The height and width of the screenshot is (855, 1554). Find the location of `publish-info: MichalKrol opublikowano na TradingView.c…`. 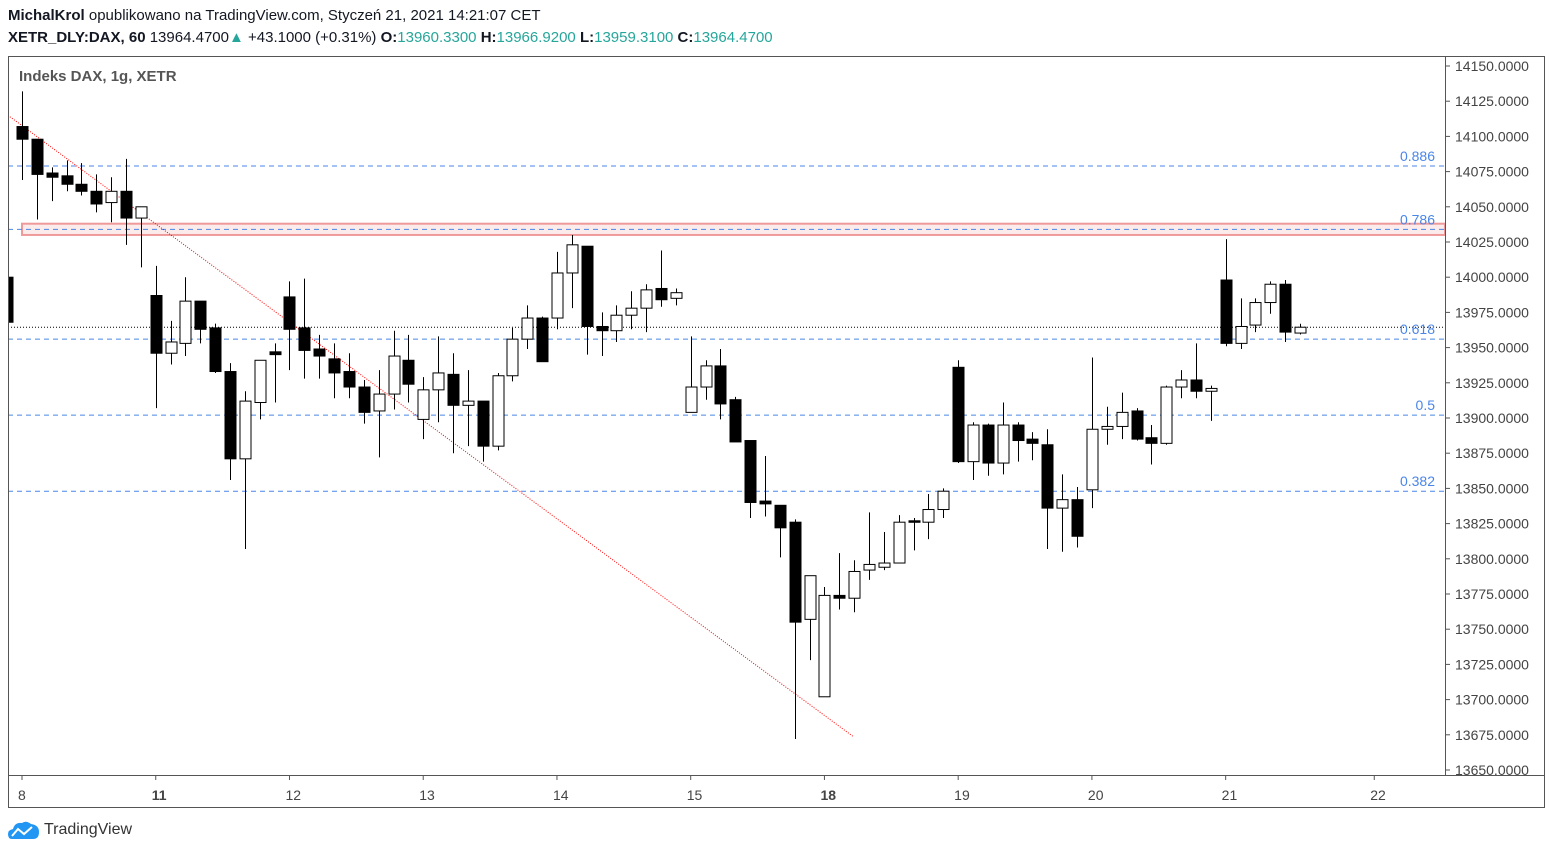

publish-info: MichalKrol opublikowano na TradingView.c… is located at coordinates (274, 15).